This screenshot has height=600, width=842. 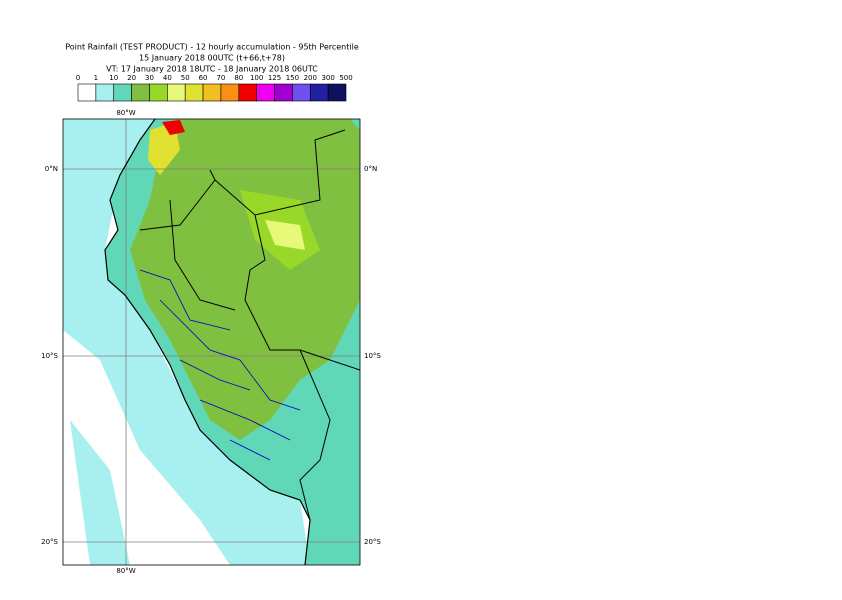 I want to click on legend-label: 80, so click(x=238, y=78).